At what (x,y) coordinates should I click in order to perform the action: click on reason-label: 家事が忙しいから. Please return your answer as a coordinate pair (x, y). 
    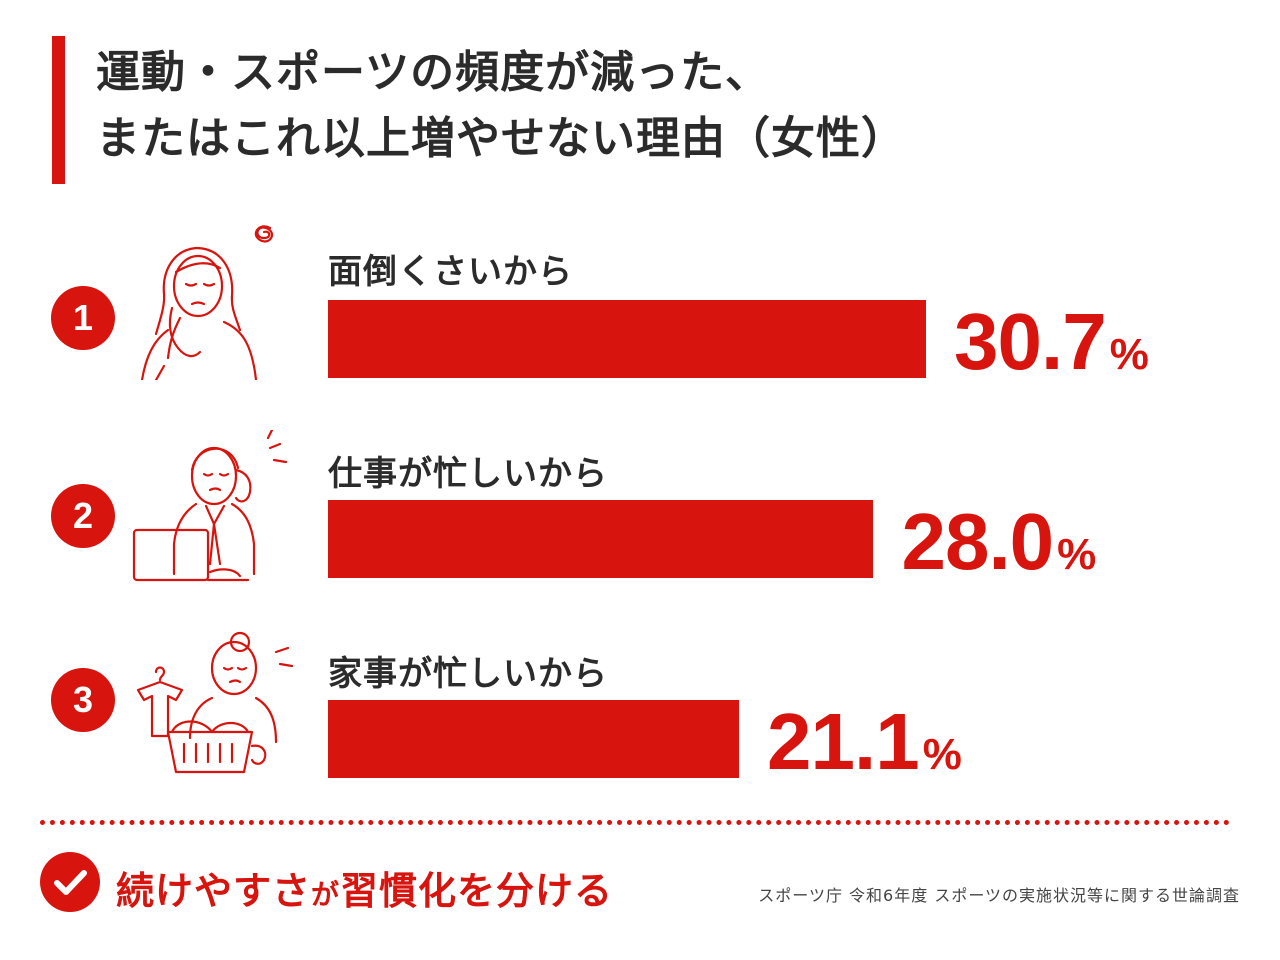
    Looking at the image, I should click on (468, 674).